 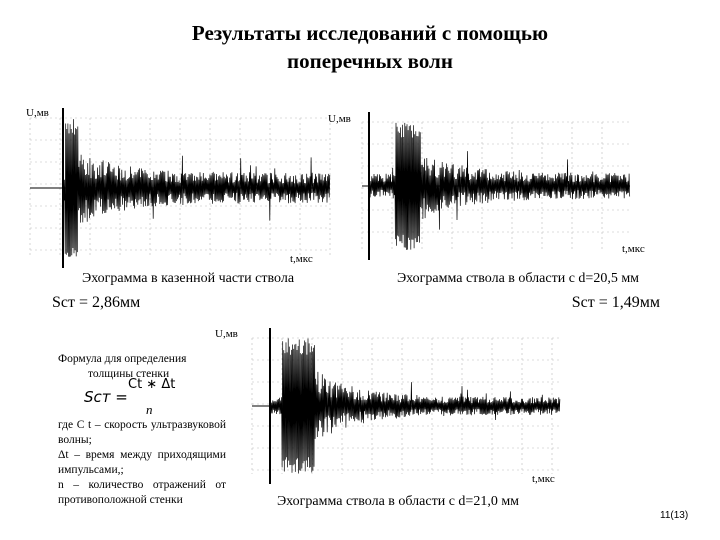 I want to click on formula-lhs: Sст =, so click(x=106, y=397).